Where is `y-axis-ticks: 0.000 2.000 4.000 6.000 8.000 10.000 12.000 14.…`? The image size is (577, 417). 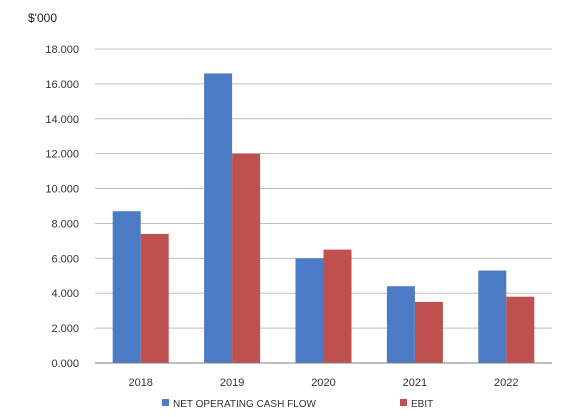 y-axis-ticks: 0.000 2.000 4.000 6.000 8.000 10.000 12.000 14.… is located at coordinates (62, 207).